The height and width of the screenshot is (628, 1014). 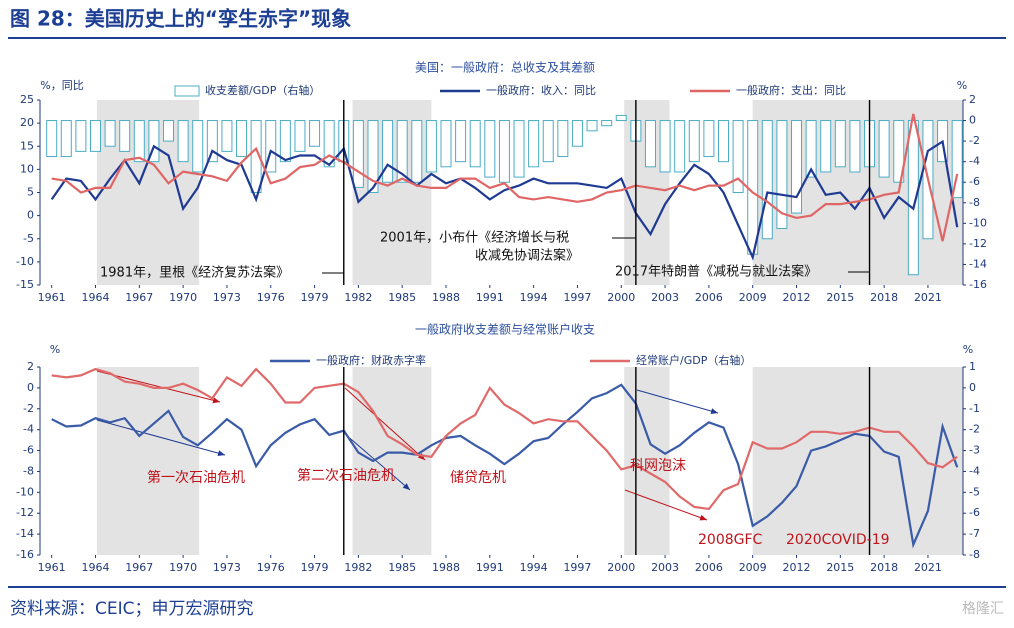 I want to click on shaded-span, so click(x=148, y=461).